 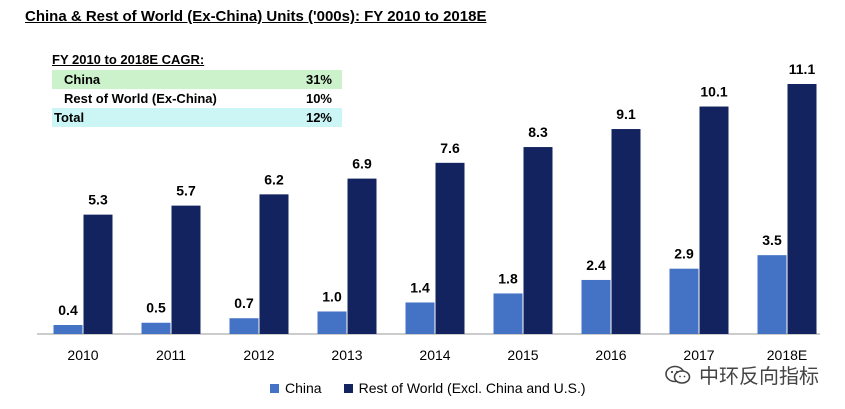 I want to click on data-label: 1.4, so click(x=420, y=287).